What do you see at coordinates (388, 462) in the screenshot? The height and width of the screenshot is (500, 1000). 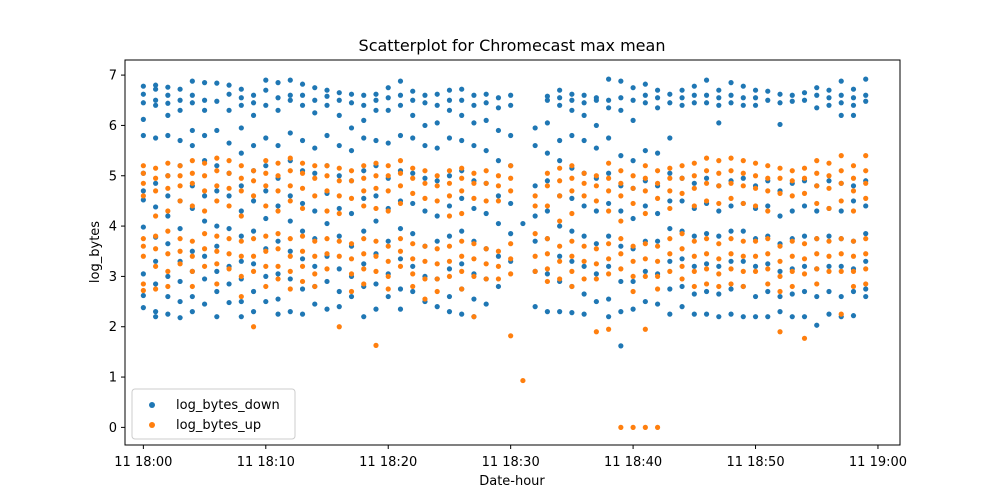 I see `x-tick-label-2: 11 18:20` at bounding box center [388, 462].